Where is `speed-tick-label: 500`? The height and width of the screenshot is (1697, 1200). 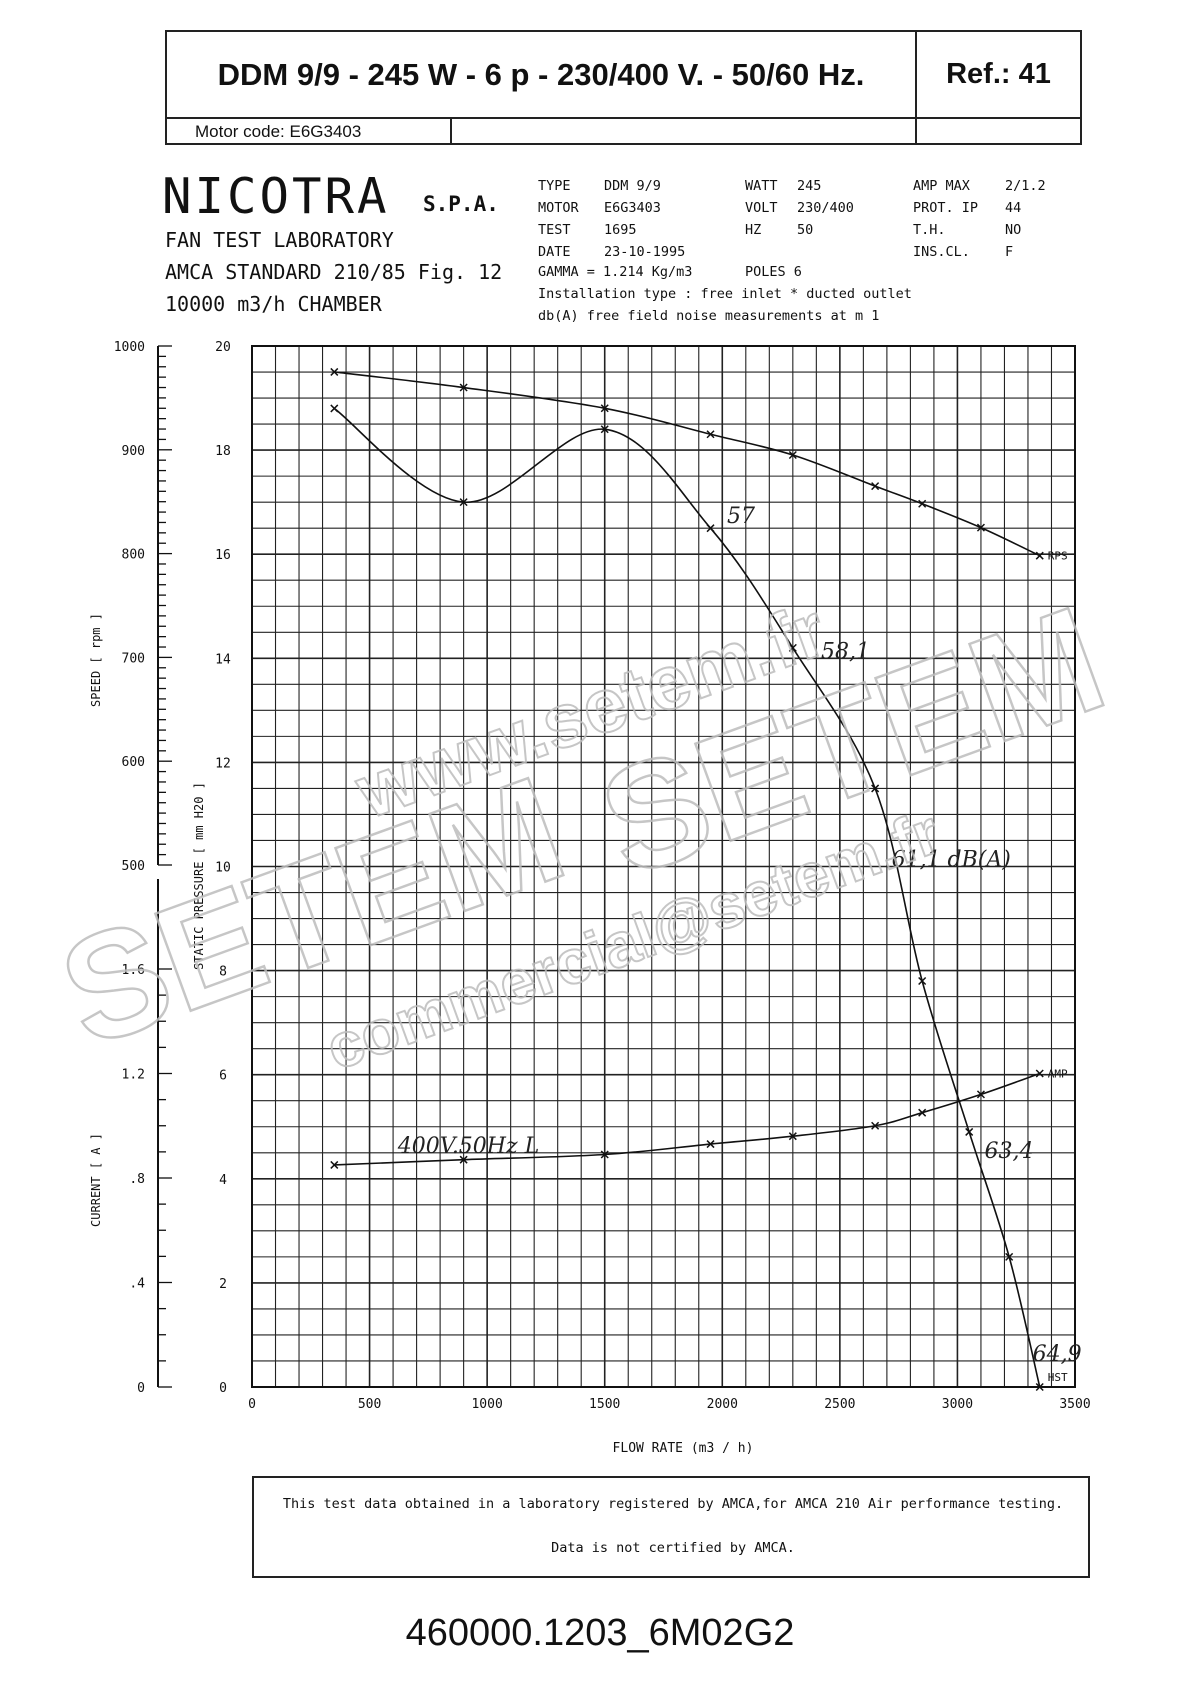
speed-tick-label: 500 is located at coordinates (133, 866).